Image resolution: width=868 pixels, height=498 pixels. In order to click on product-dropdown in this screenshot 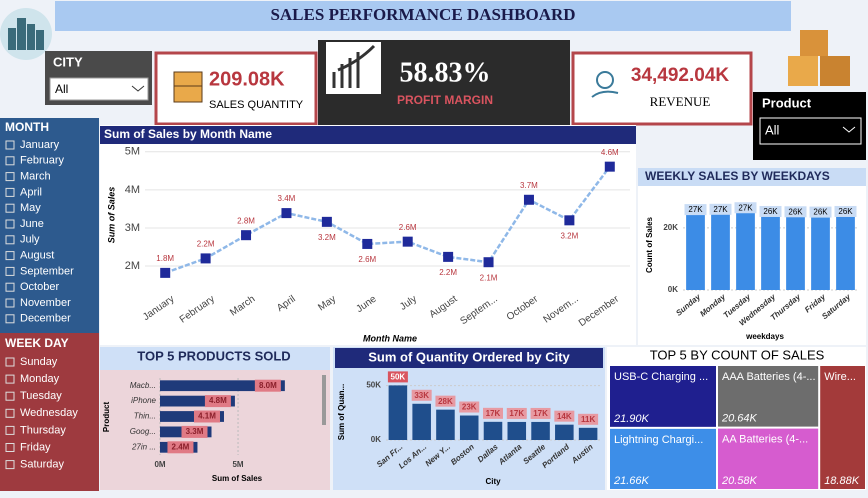, I will do `click(810, 131)`.